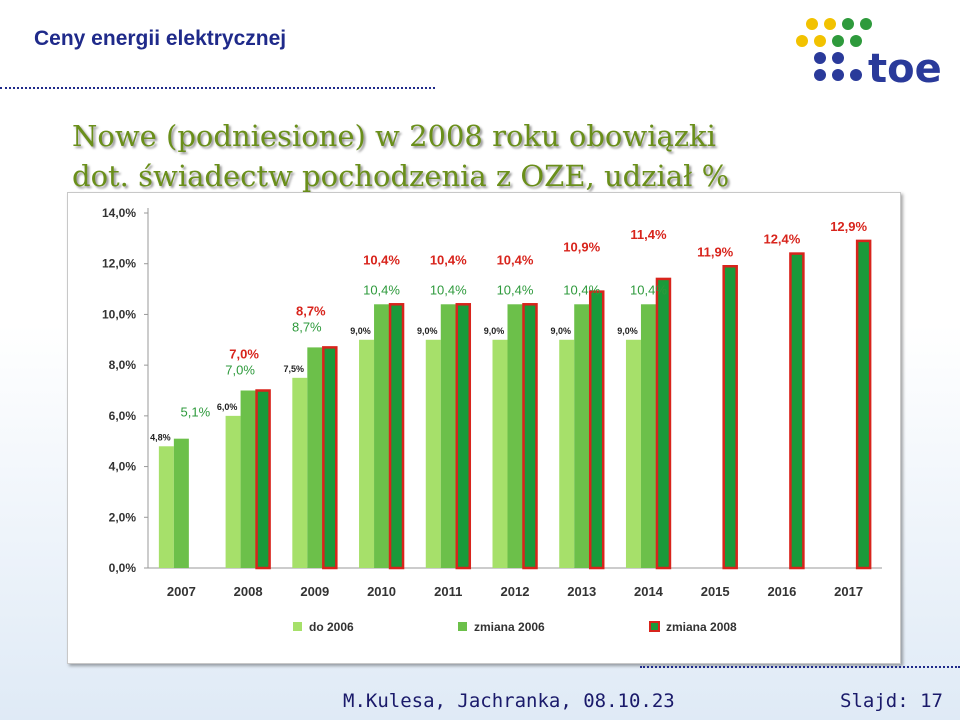  I want to click on bar-do-2006-2010, so click(367, 453).